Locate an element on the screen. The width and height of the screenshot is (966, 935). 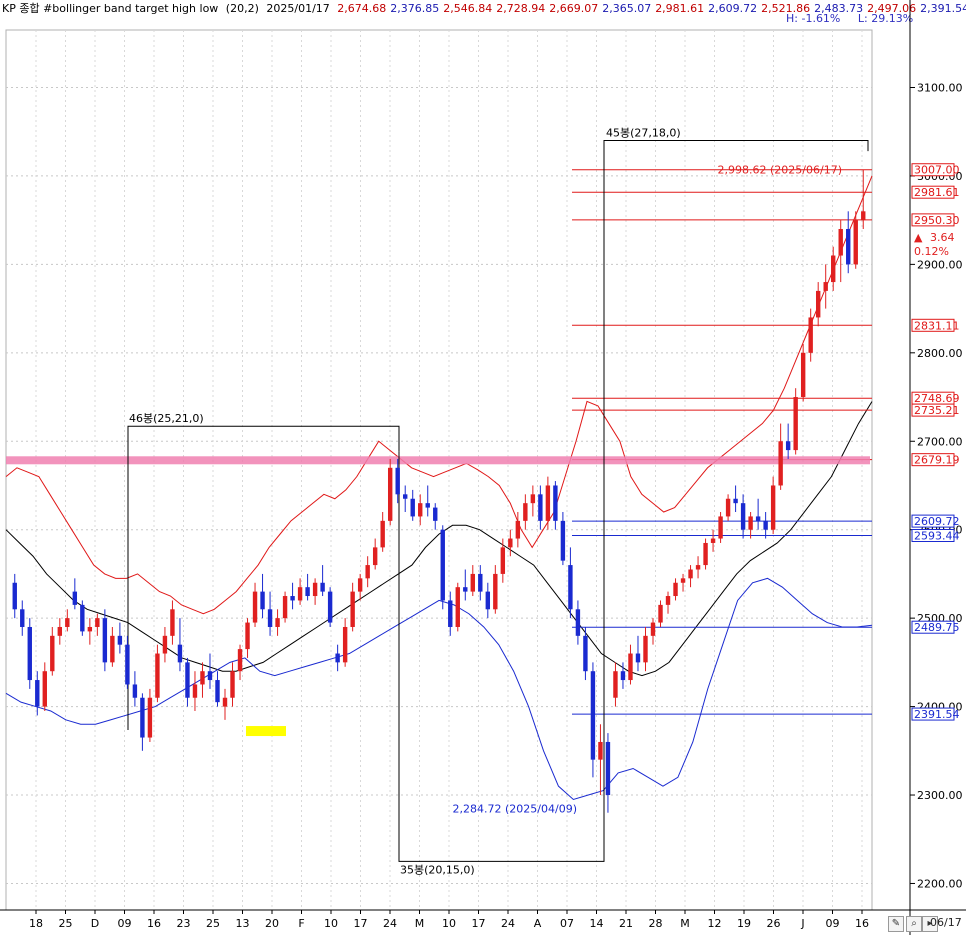
y-tick-label: 2300.00 is located at coordinates (940, 795).